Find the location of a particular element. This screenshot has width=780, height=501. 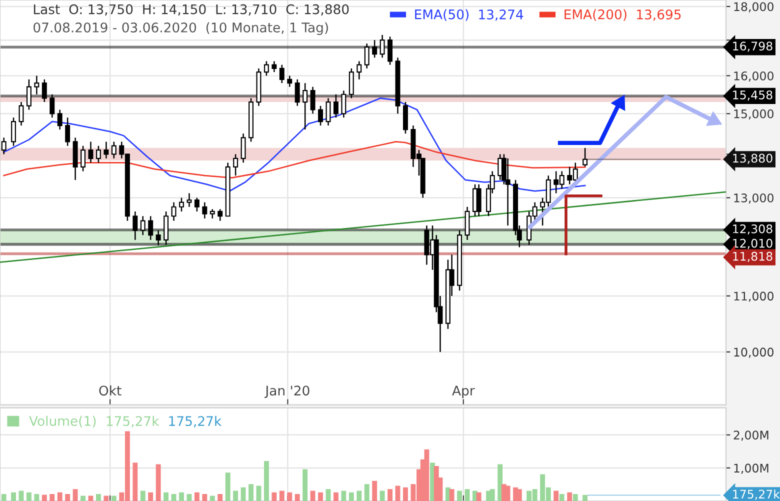

y-tick-label: 11,000 is located at coordinates (754, 297).